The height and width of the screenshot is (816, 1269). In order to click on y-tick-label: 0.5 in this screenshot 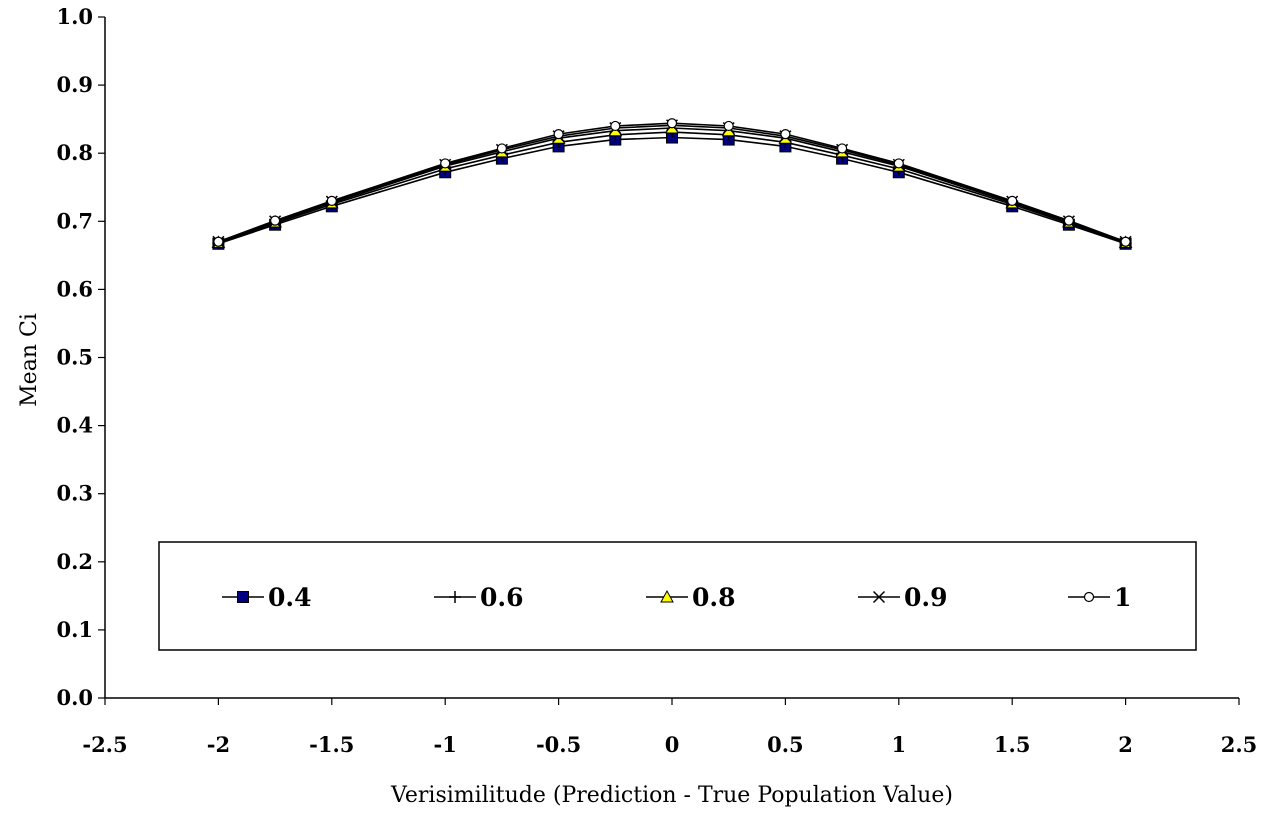, I will do `click(74, 357)`.